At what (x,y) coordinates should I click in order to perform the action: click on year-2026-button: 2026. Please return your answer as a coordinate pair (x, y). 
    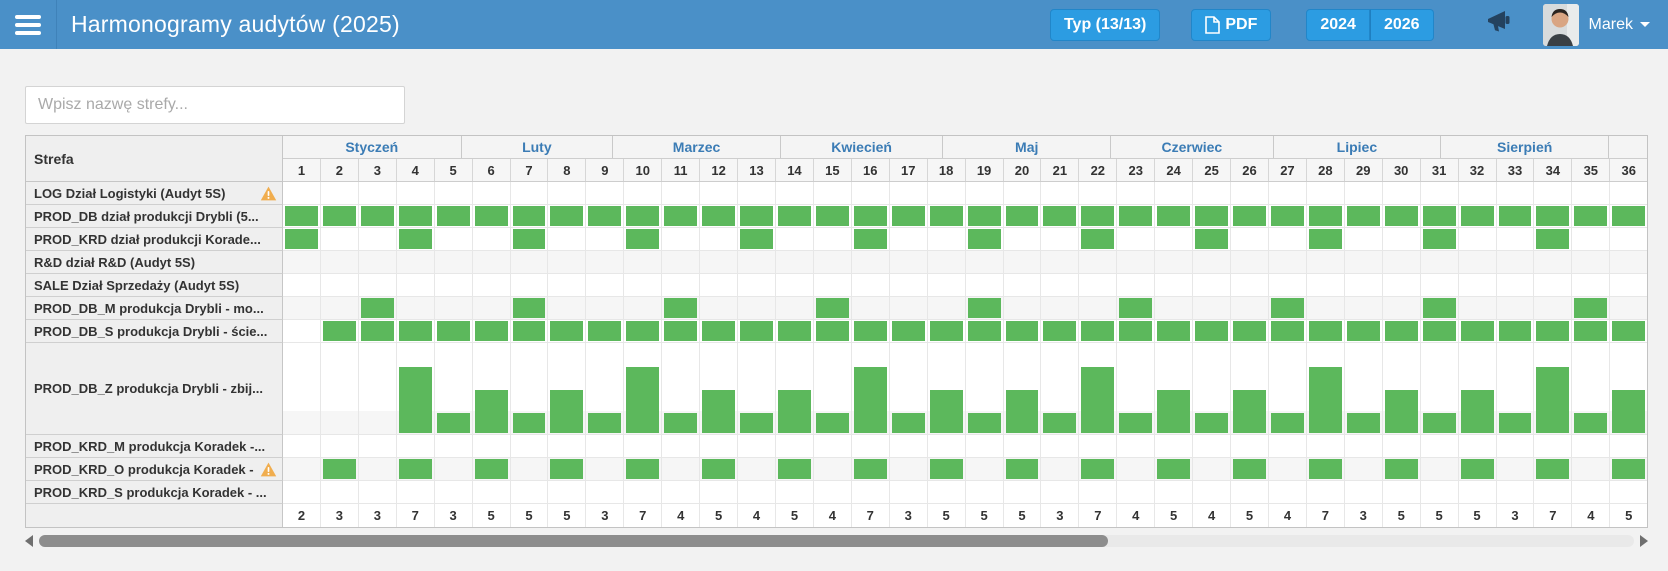
    Looking at the image, I should click on (1401, 24).